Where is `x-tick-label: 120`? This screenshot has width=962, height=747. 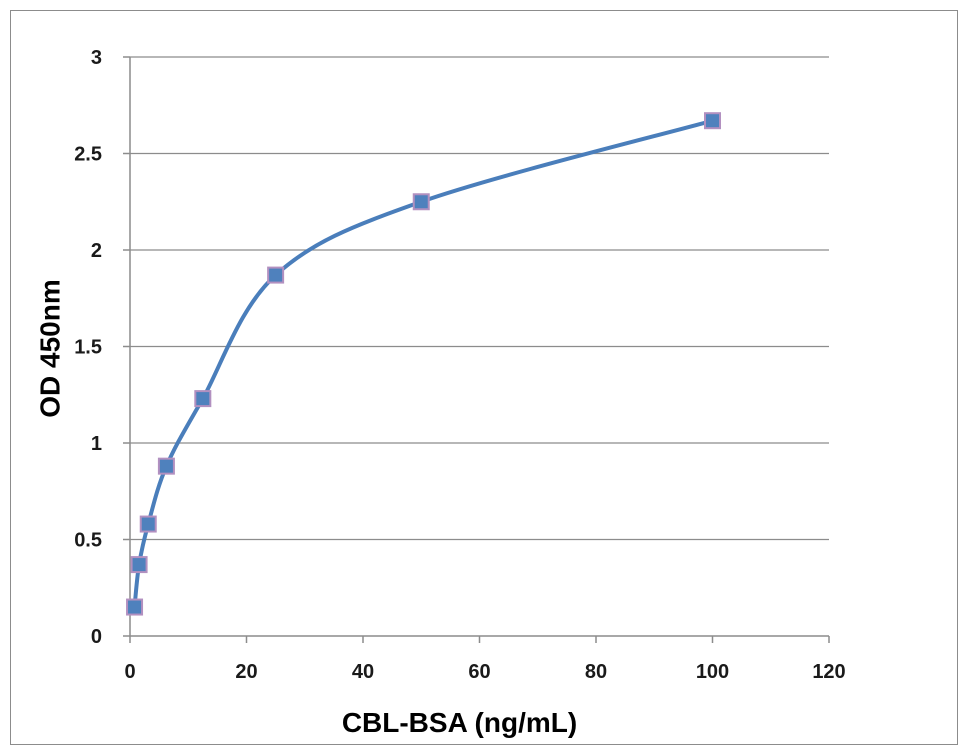
x-tick-label: 120 is located at coordinates (828, 672).